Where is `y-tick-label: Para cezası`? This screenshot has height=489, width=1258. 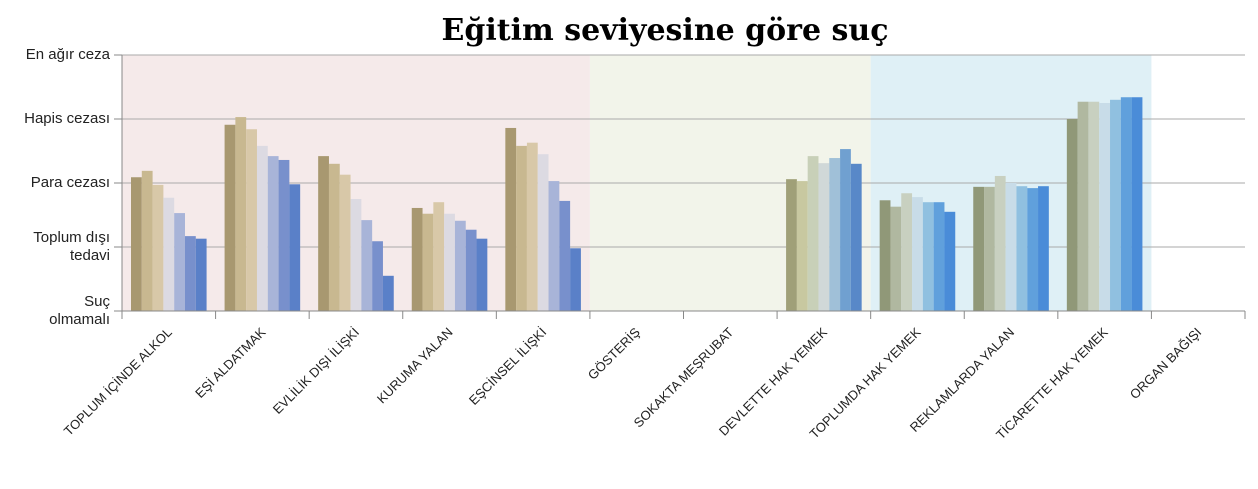 y-tick-label: Para cezası is located at coordinates (70, 182).